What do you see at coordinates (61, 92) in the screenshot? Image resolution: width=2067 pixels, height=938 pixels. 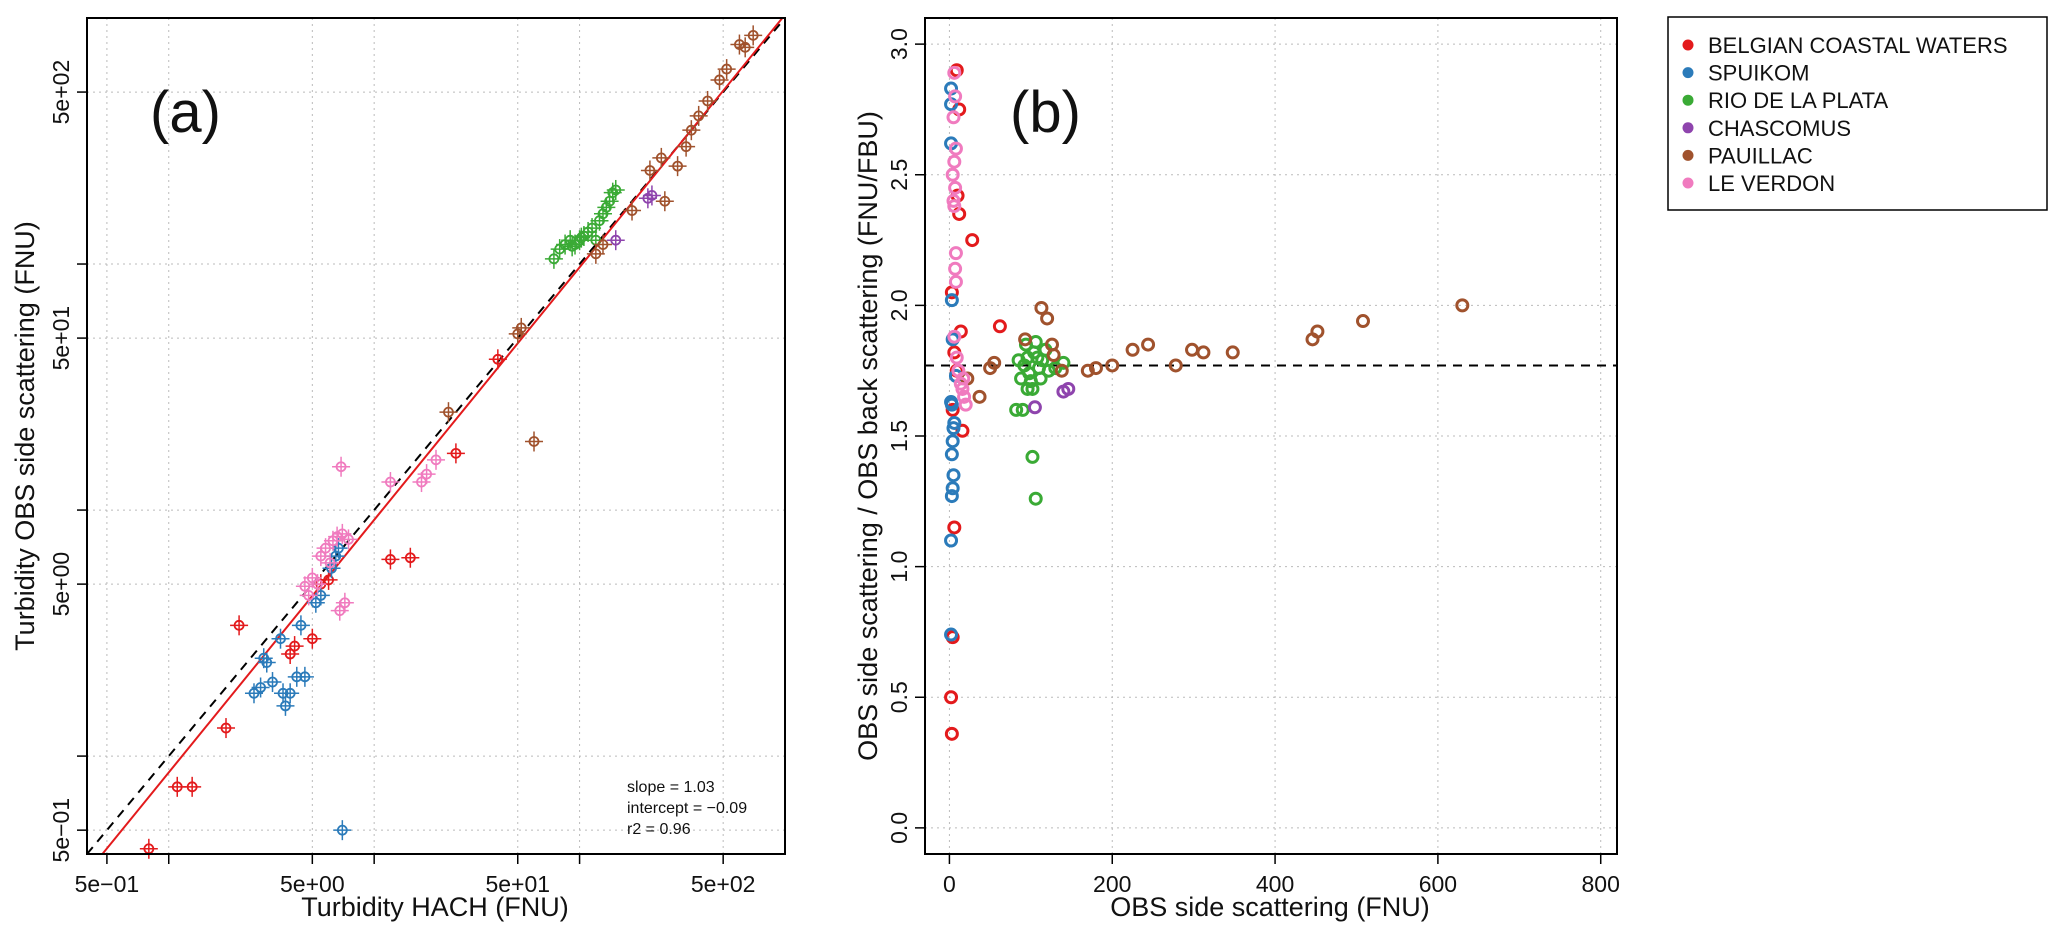 I see `y-tick-label: 5e+02` at bounding box center [61, 92].